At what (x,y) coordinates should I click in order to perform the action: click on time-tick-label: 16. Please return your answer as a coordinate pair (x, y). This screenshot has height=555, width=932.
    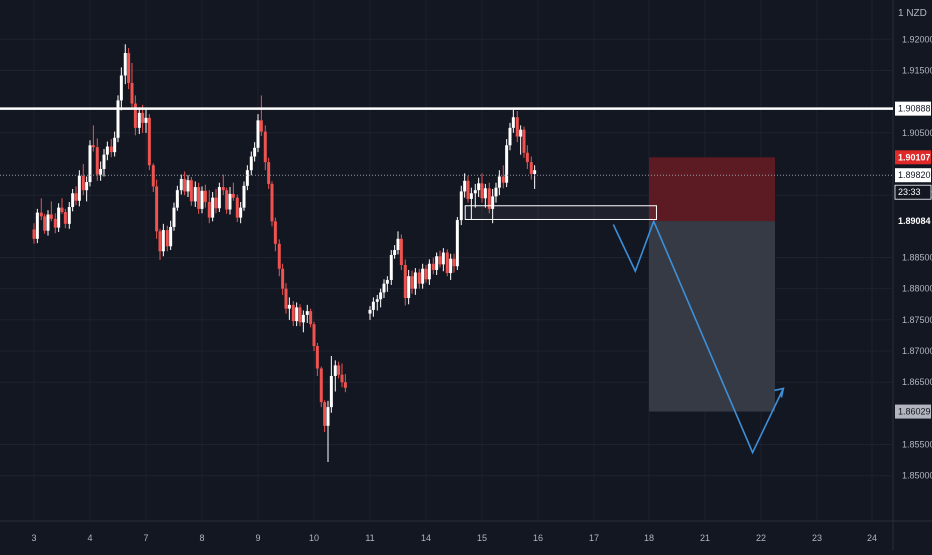
    Looking at the image, I should click on (538, 538).